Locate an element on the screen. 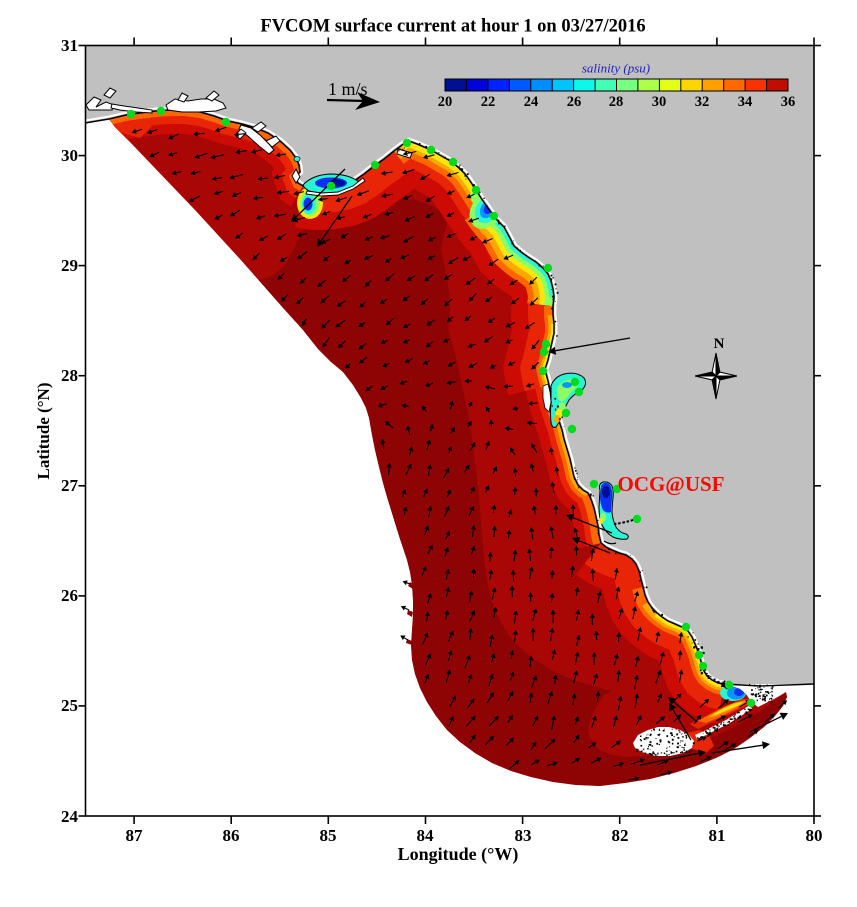 The width and height of the screenshot is (857, 907). svg-text: 84 is located at coordinates (426, 835).